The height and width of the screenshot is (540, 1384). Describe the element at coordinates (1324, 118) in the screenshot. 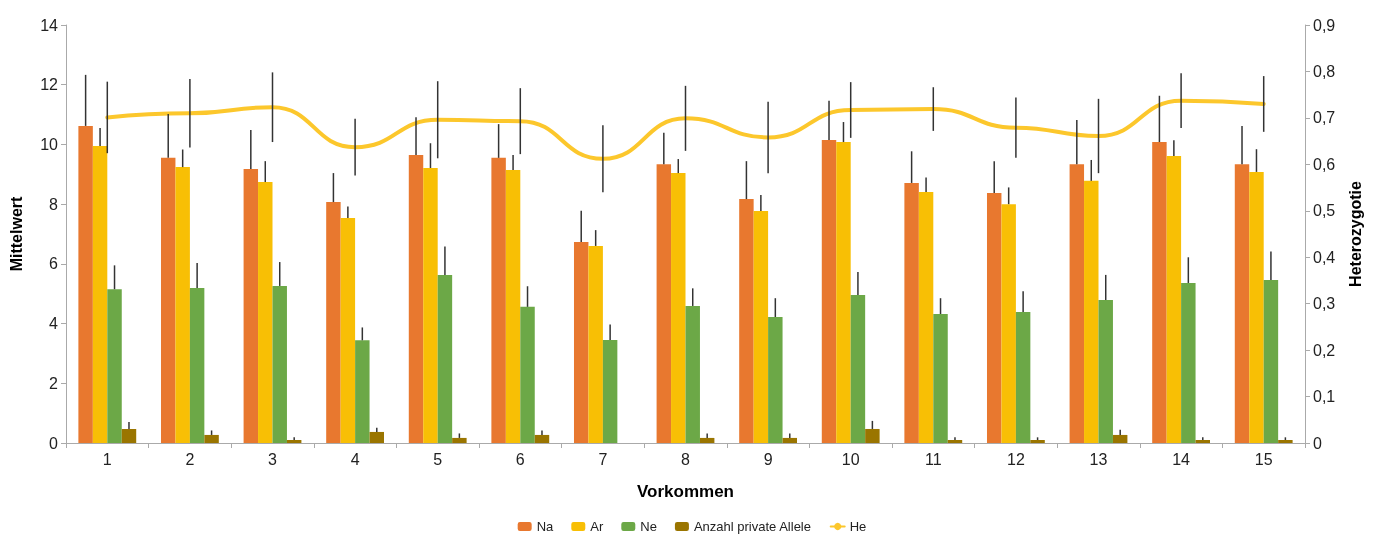

I see `y2-tick-label: 0,7` at that location.